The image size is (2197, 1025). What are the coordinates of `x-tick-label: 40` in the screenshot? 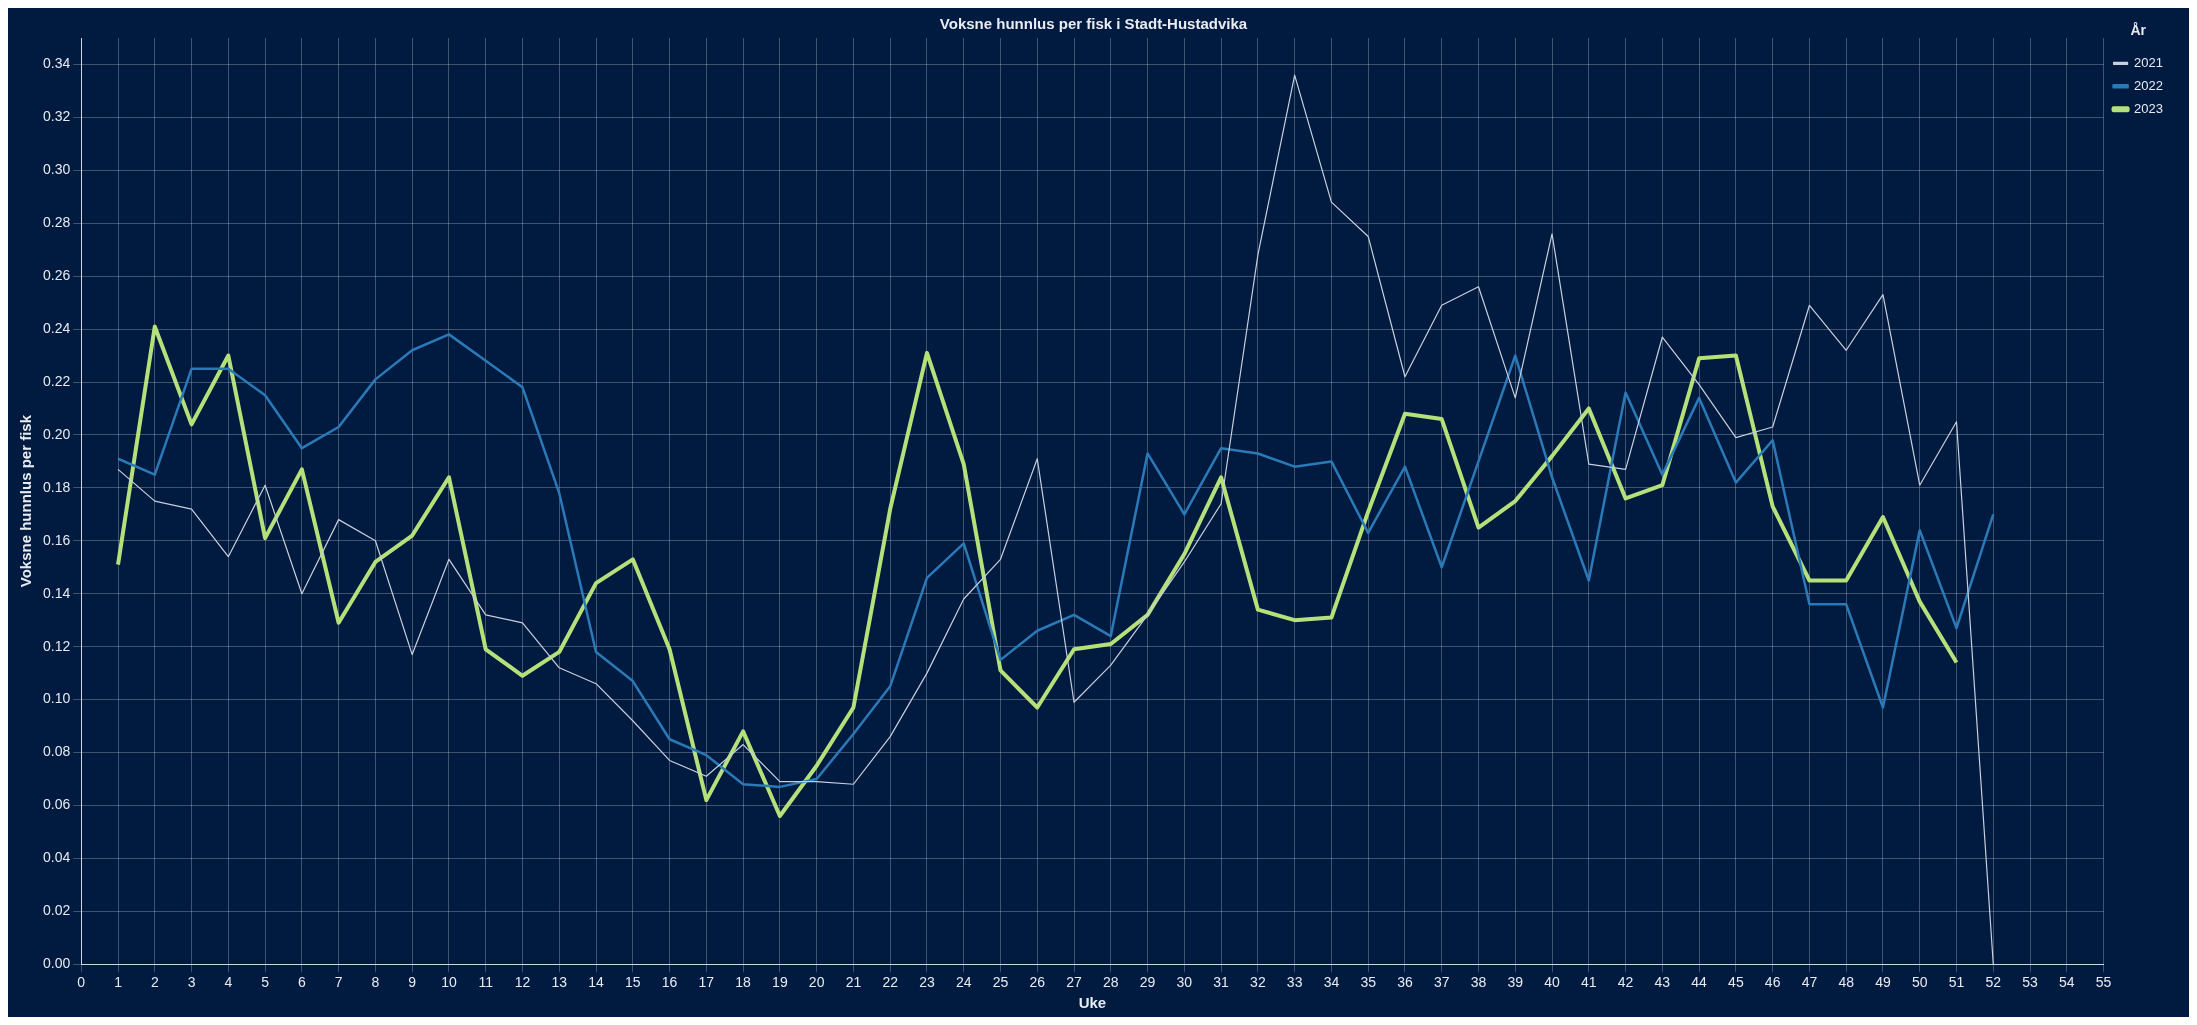 It's located at (1552, 982).